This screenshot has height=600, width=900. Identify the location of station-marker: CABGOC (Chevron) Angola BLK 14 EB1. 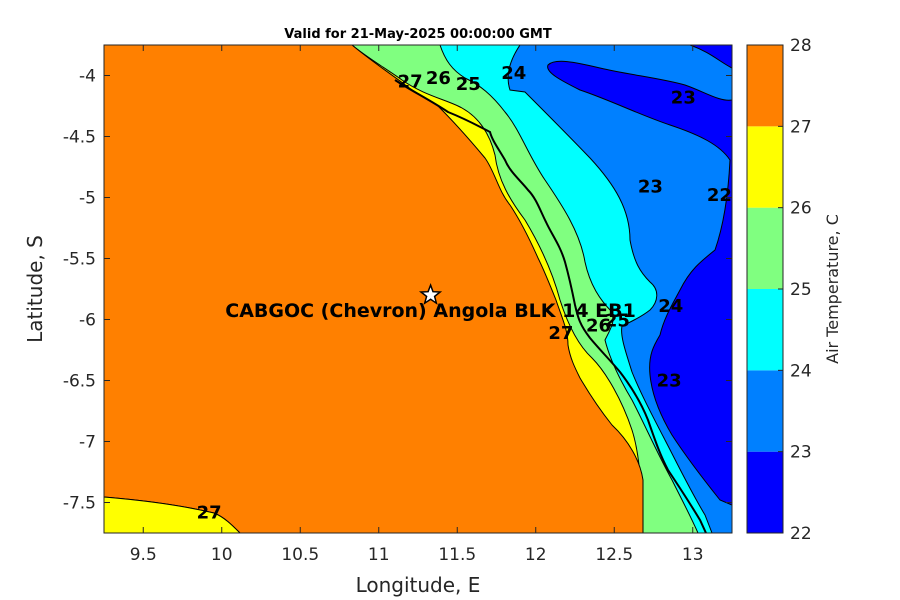
(430, 302).